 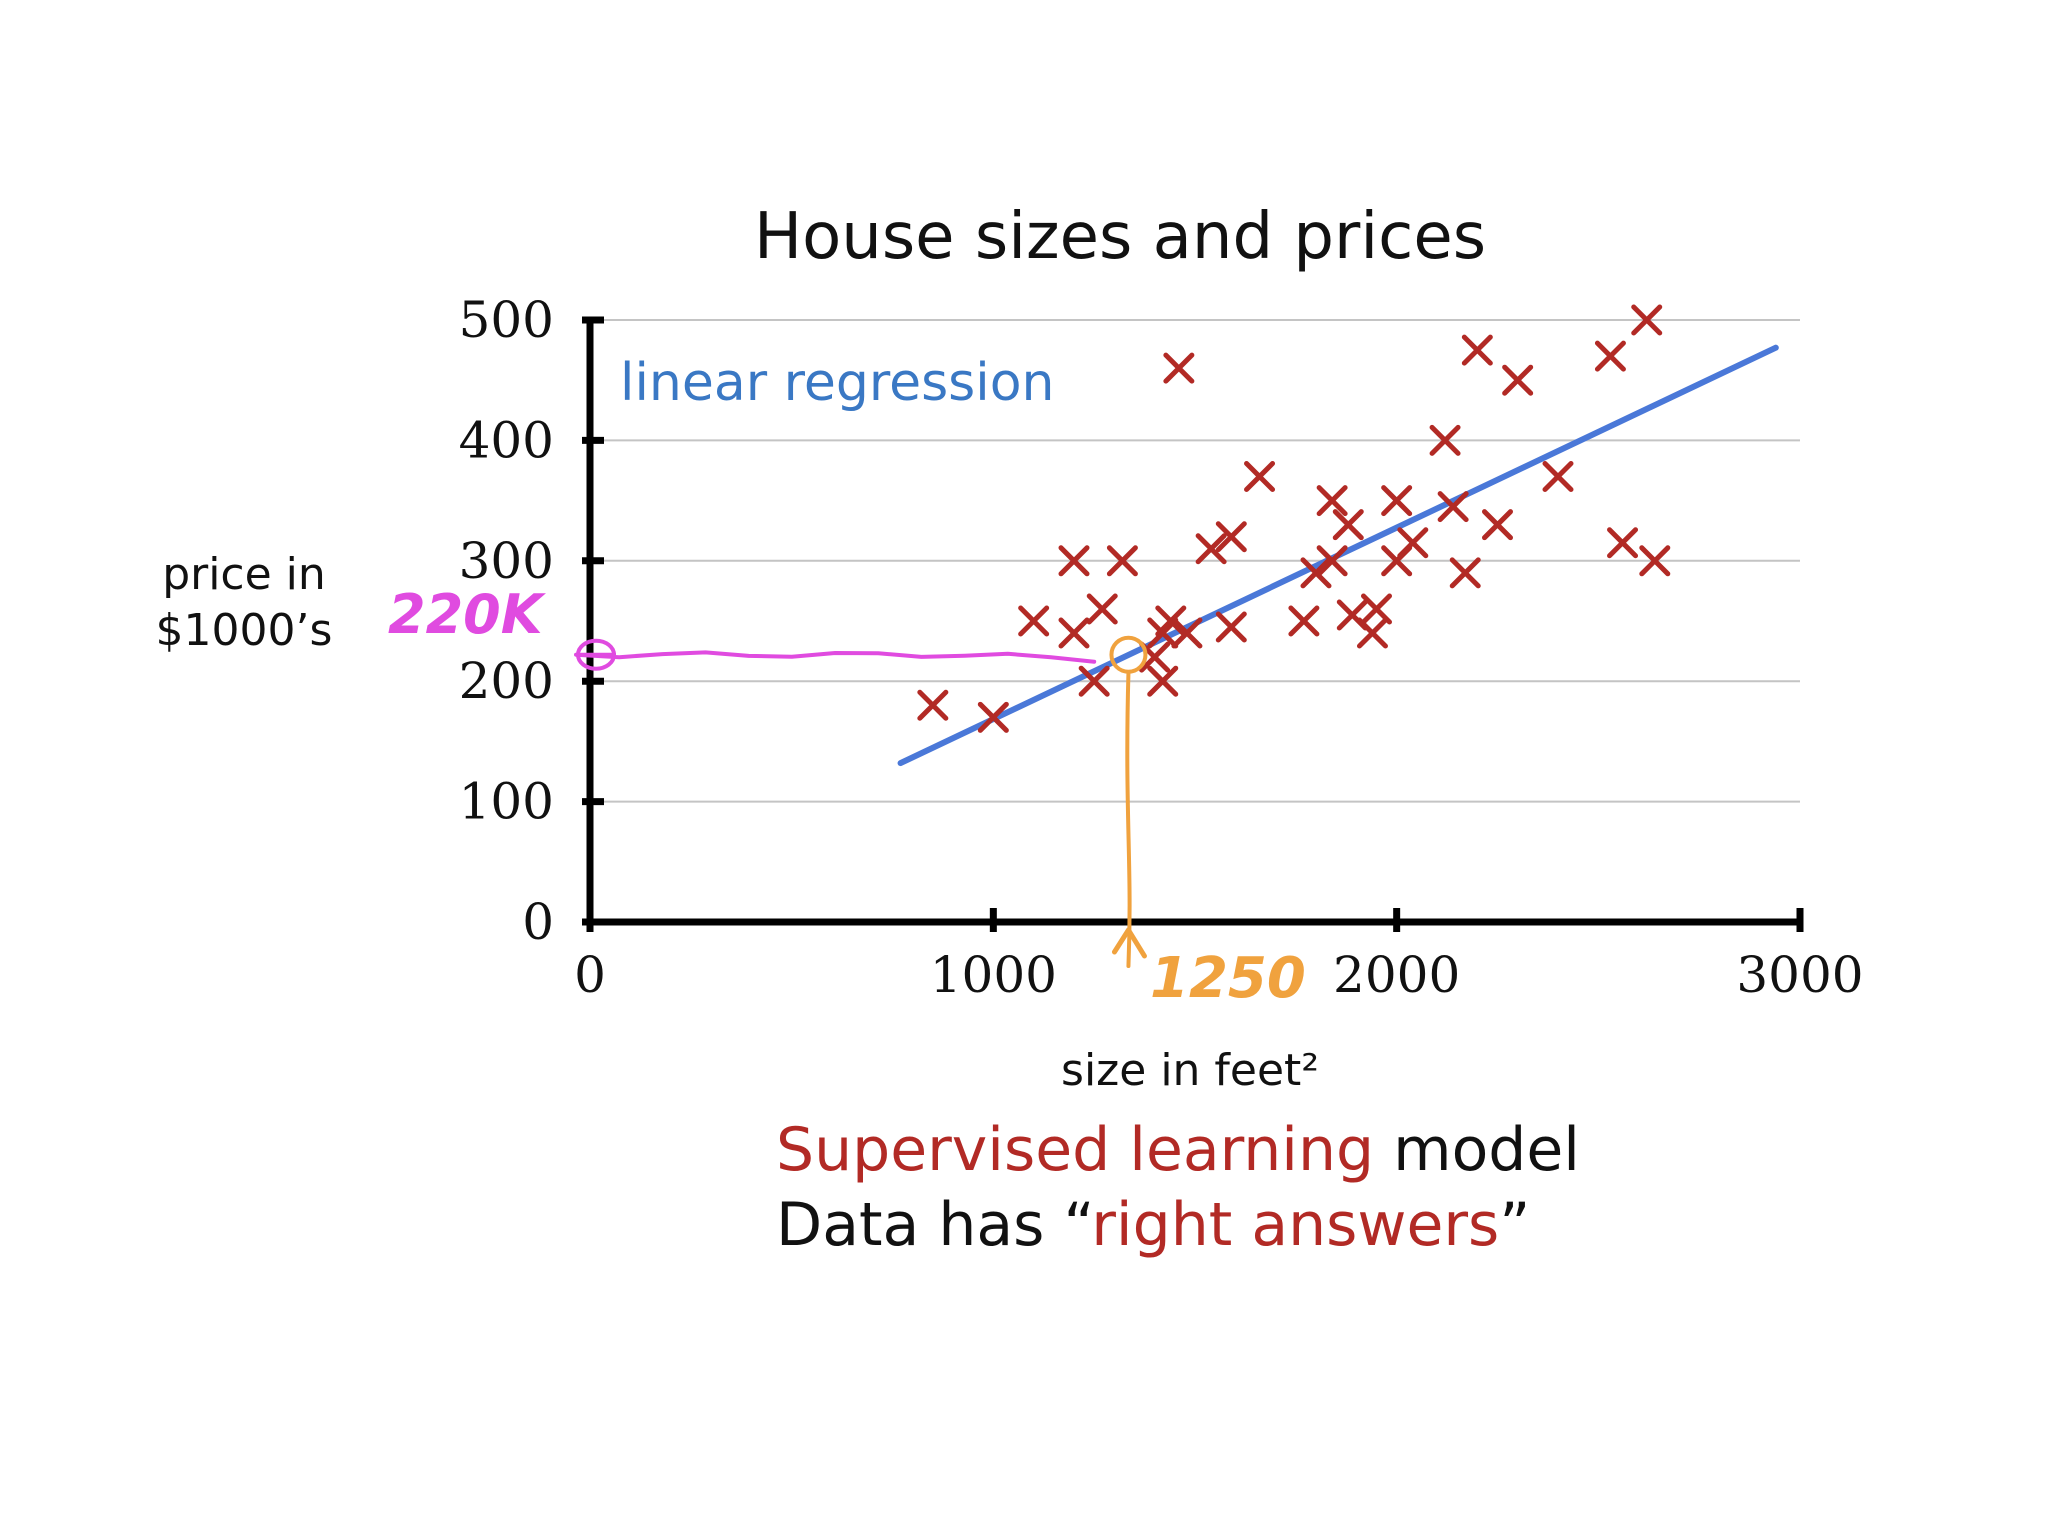 I want to click on price-annotation: 220K, so click(x=467, y=614).